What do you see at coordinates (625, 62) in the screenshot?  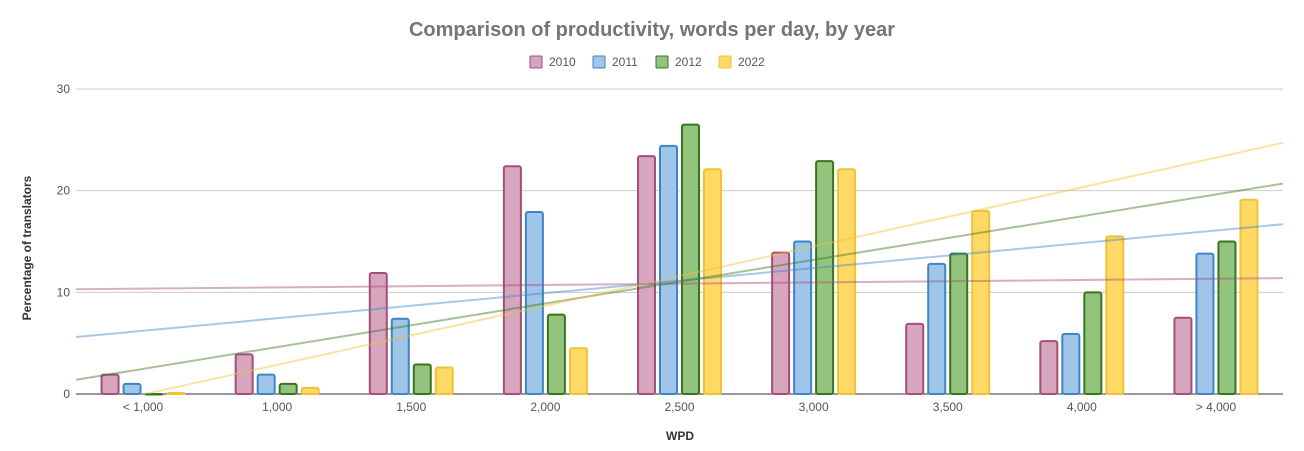 I see `legend-label: 2011` at bounding box center [625, 62].